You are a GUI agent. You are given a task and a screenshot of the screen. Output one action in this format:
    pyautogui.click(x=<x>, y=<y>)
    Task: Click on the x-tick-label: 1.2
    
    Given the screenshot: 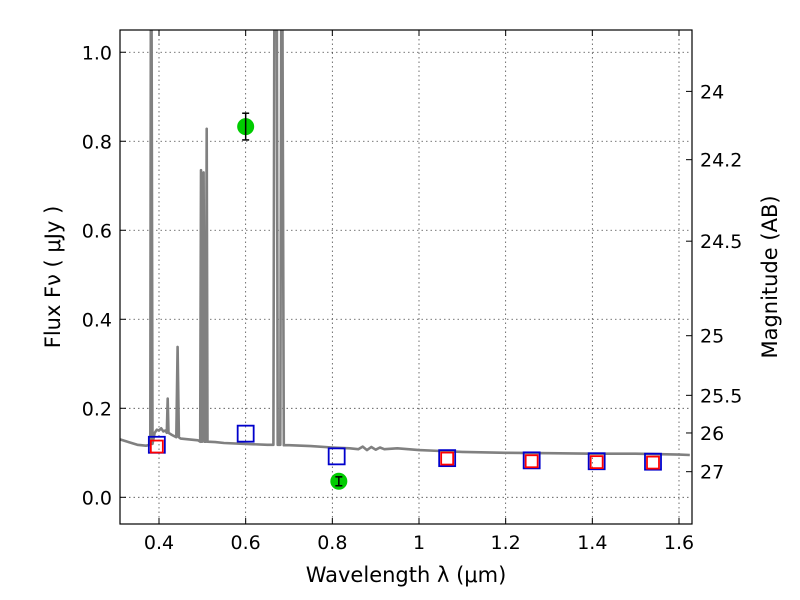 What is the action you would take?
    pyautogui.click(x=506, y=543)
    